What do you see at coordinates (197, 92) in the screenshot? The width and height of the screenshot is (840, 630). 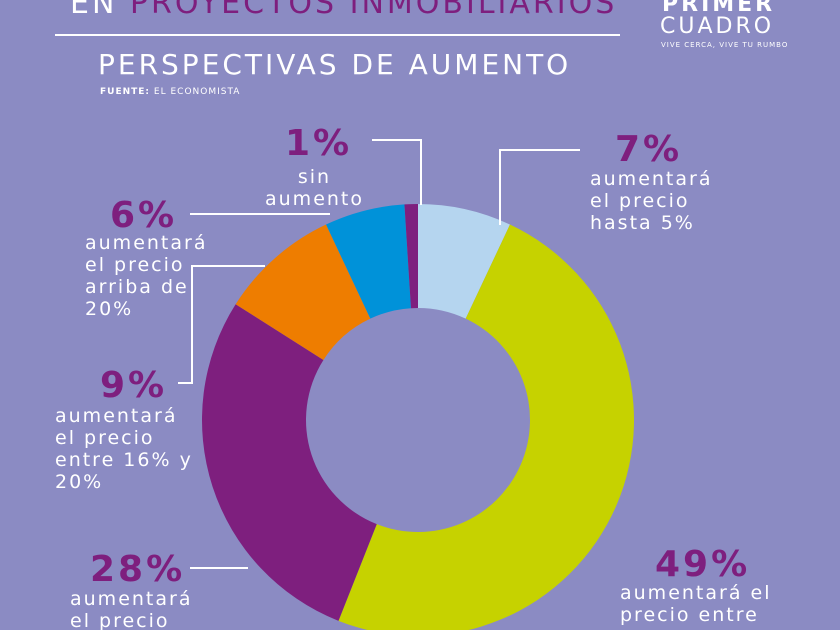 I see `source: EL ECONOMISTA` at bounding box center [197, 92].